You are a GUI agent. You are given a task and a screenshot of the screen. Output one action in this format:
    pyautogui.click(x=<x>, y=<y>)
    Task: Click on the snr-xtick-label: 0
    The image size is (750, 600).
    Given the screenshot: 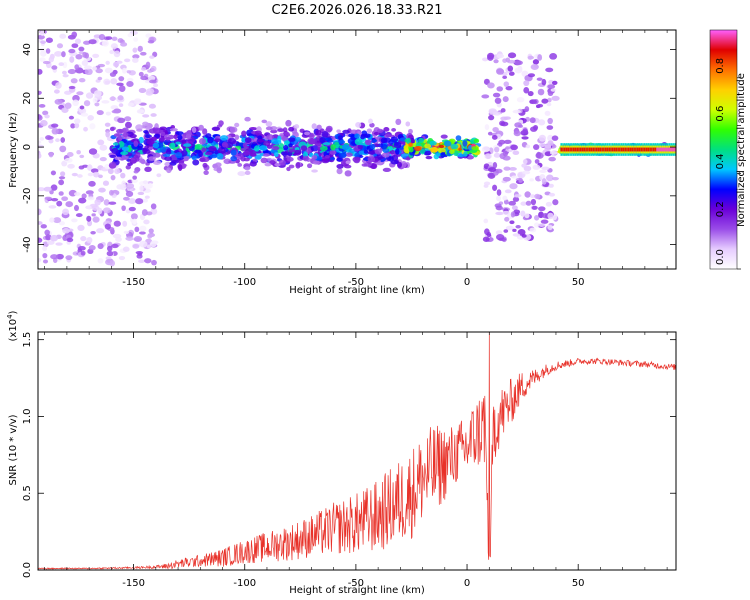 What is the action you would take?
    pyautogui.click(x=467, y=583)
    